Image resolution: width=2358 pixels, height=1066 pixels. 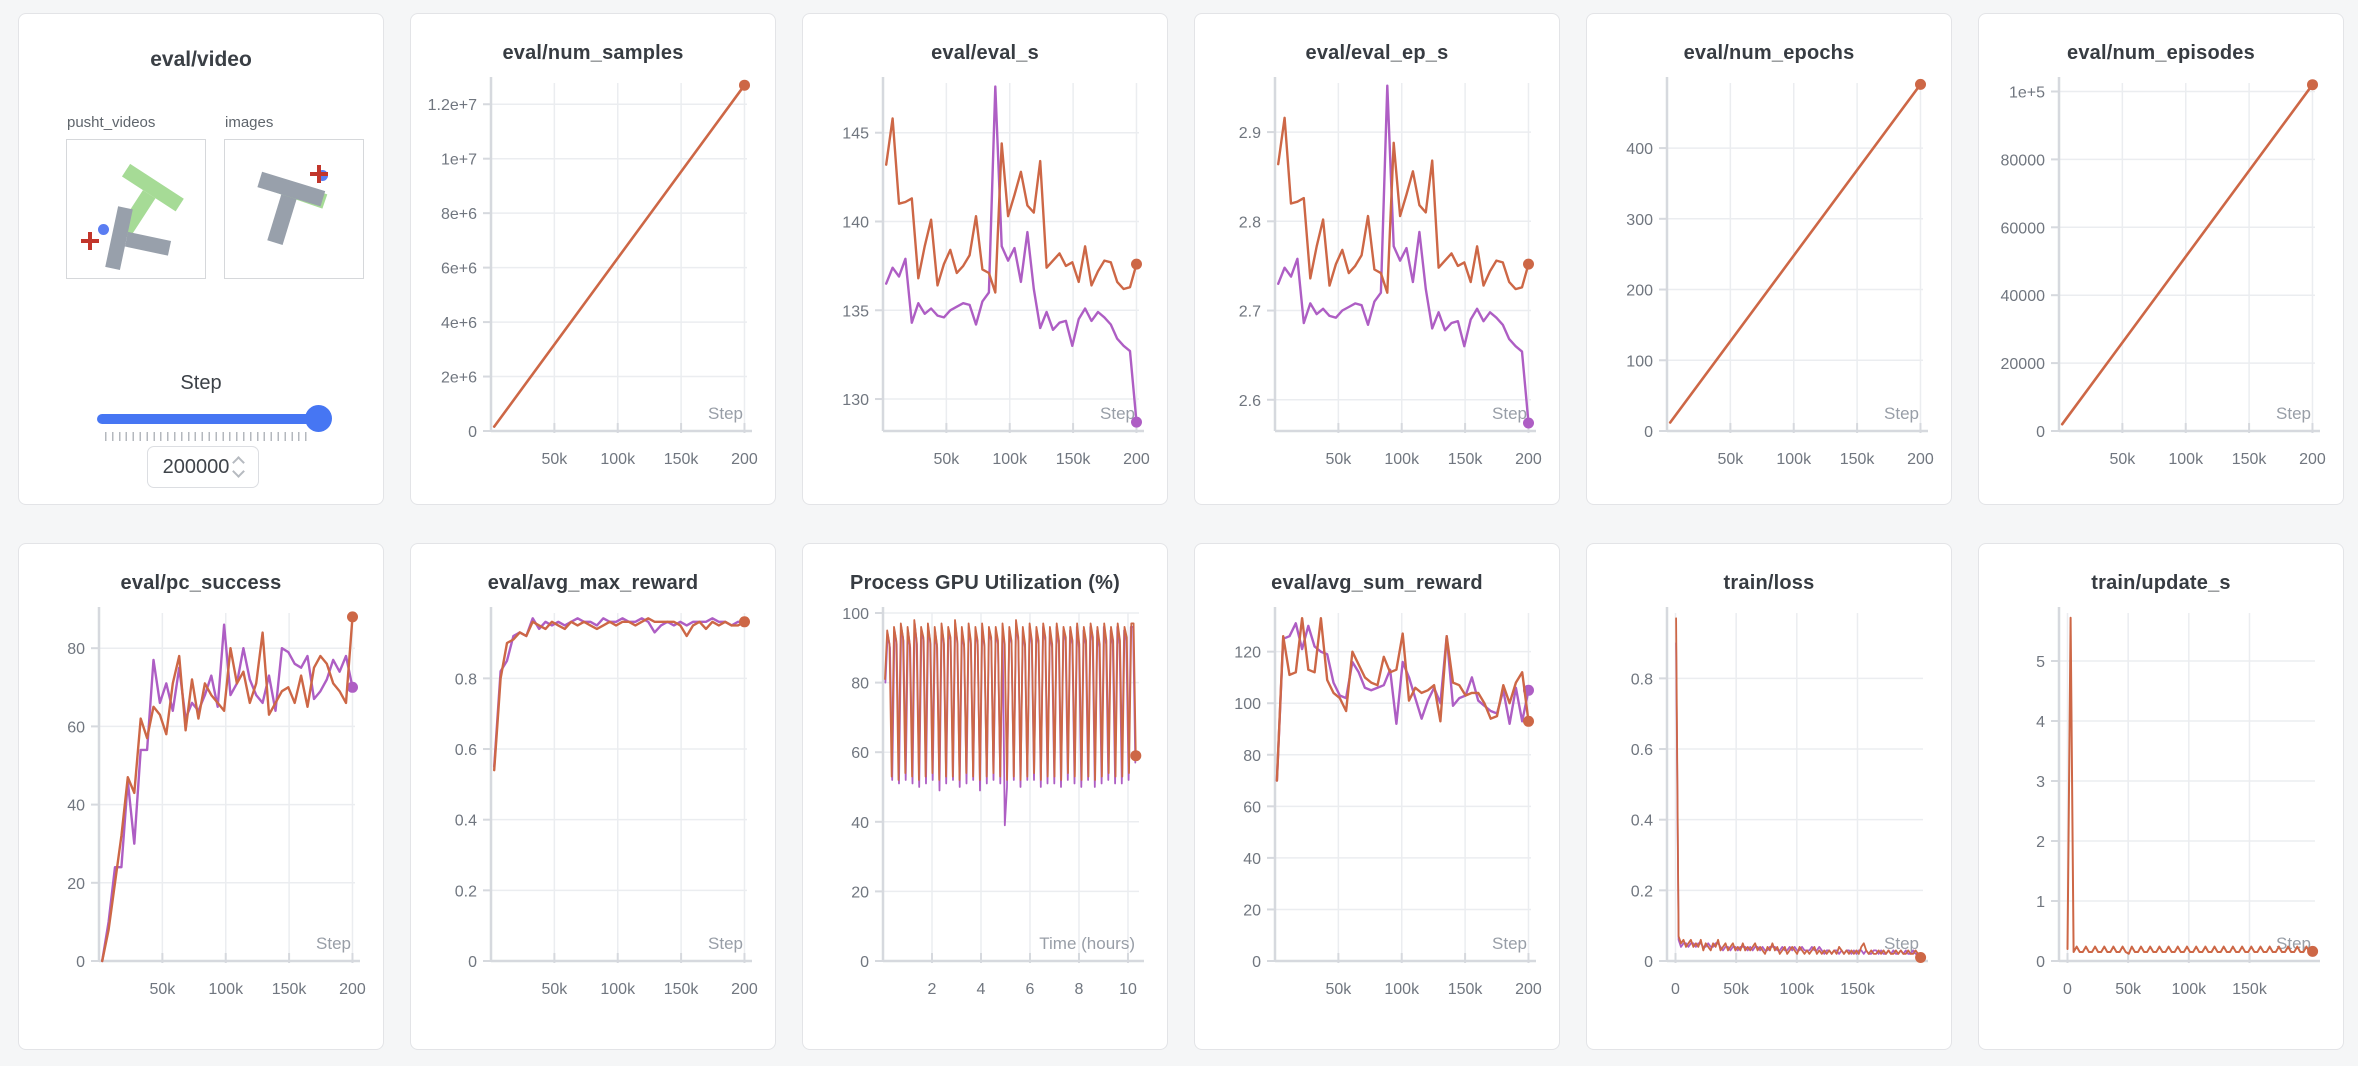 What do you see at coordinates (932, 989) in the screenshot?
I see `svg-text: 2` at bounding box center [932, 989].